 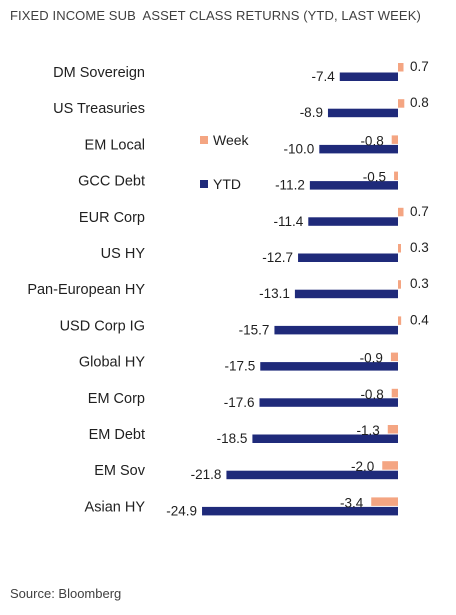 What do you see at coordinates (112, 218) in the screenshot?
I see `category-label: EUR Corp` at bounding box center [112, 218].